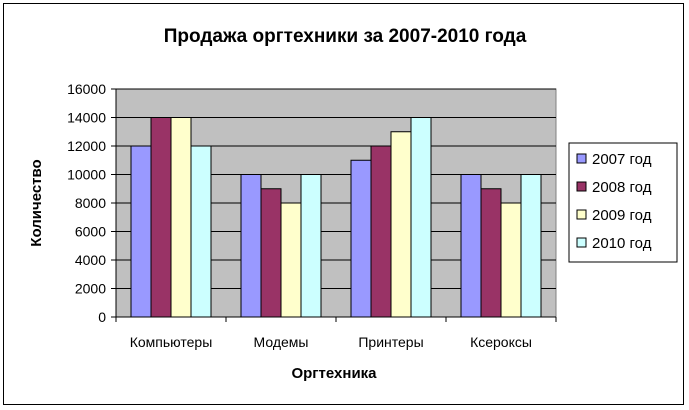 Image resolution: width=689 pixels, height=410 pixels. What do you see at coordinates (361, 238) in the screenshot?
I see `bar-2007-год-Принтеры` at bounding box center [361, 238].